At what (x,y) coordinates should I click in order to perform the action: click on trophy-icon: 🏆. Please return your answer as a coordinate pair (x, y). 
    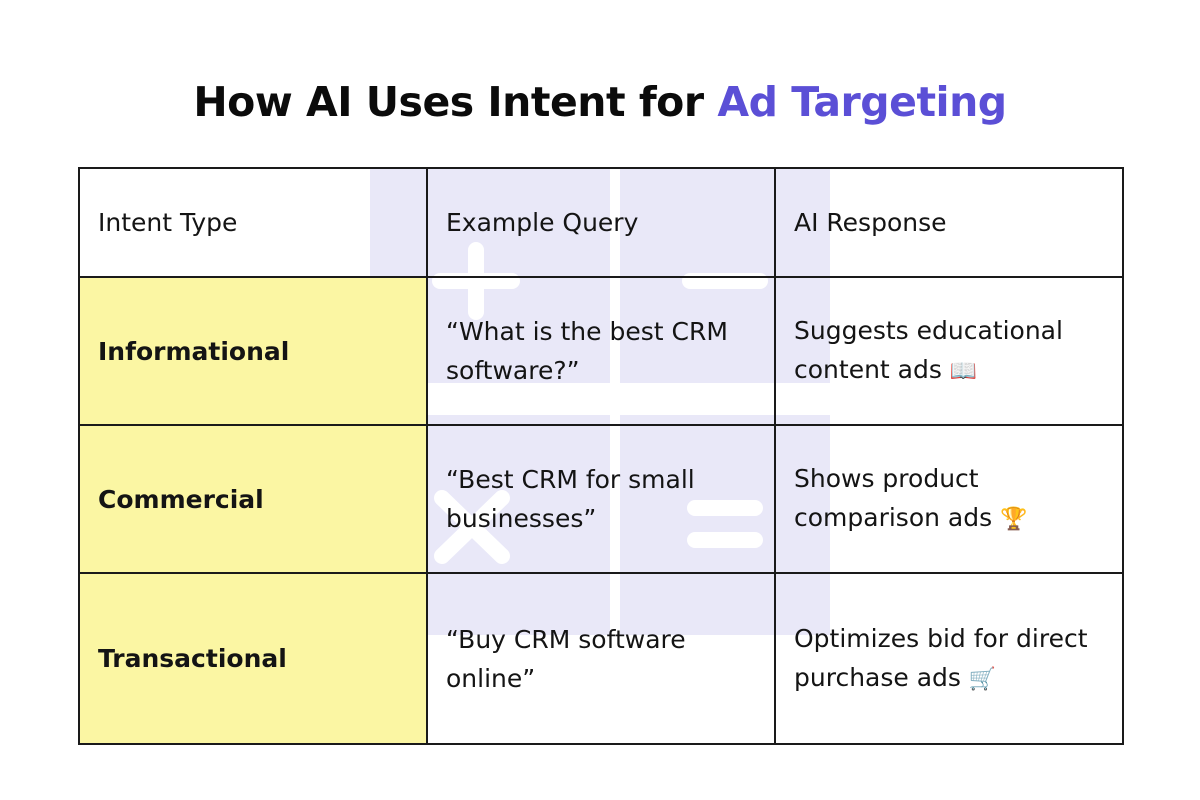
    Looking at the image, I should click on (1014, 519).